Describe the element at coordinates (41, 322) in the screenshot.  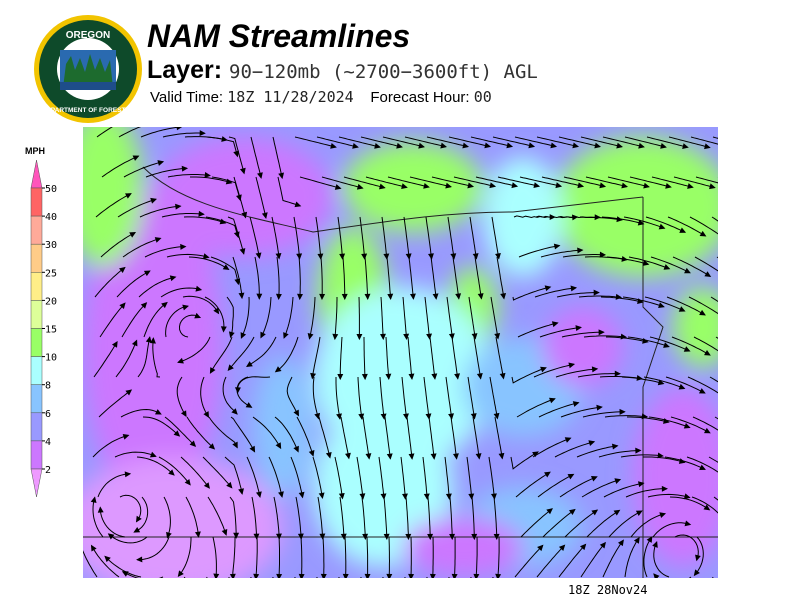
I see `wind-speed-legend: MPH 50 40 30 25 20 15 10 8 6 4 2` at that location.